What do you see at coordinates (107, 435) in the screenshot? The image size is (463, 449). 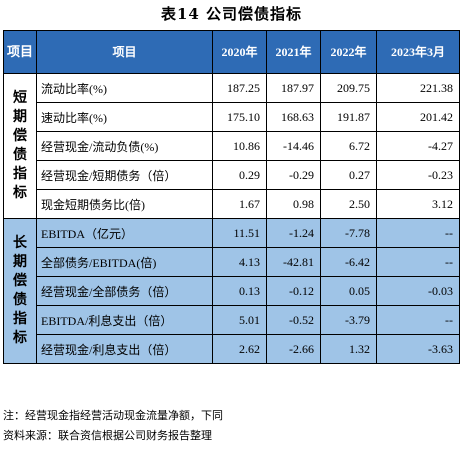 I see `source-note: 资料来源：联合资信根据公司财务报告整理` at bounding box center [107, 435].